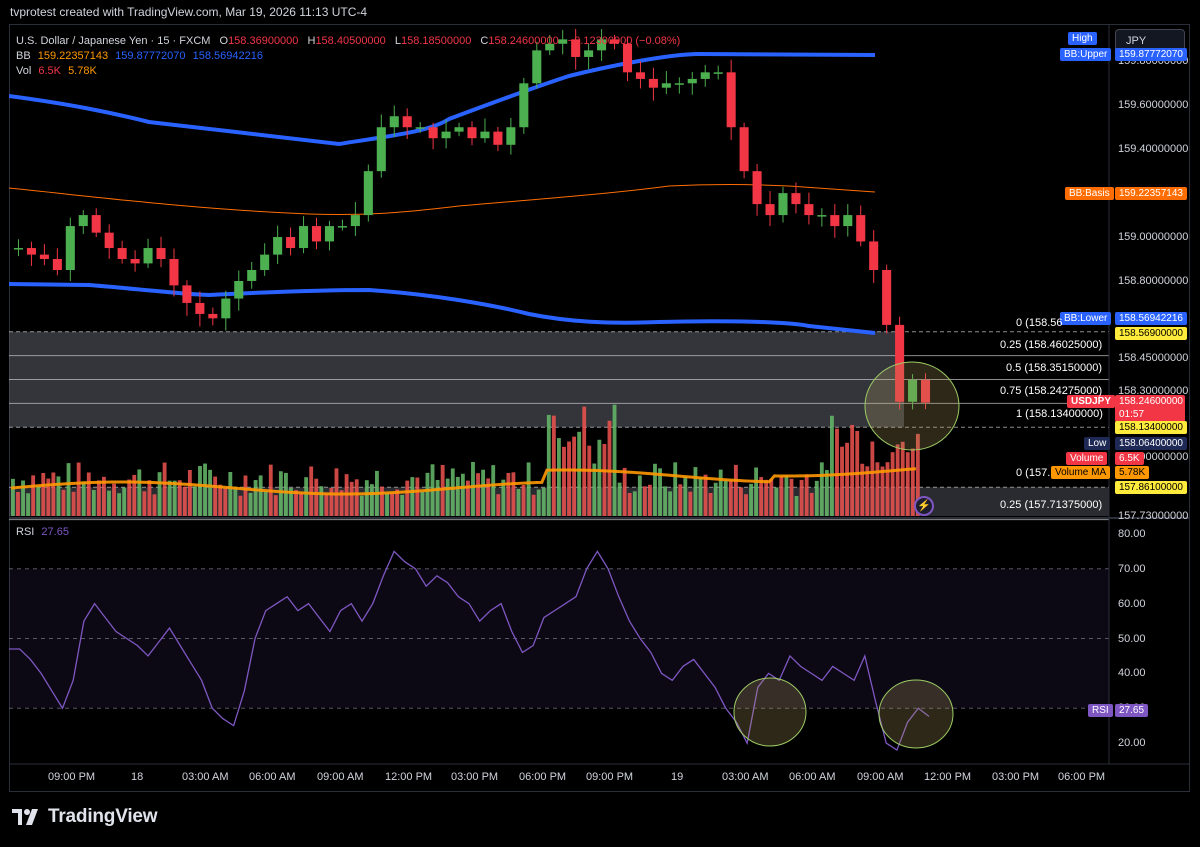 This screenshot has height=847, width=1200. Describe the element at coordinates (103, 816) in the screenshot. I see `brand-name: TradingView` at that location.